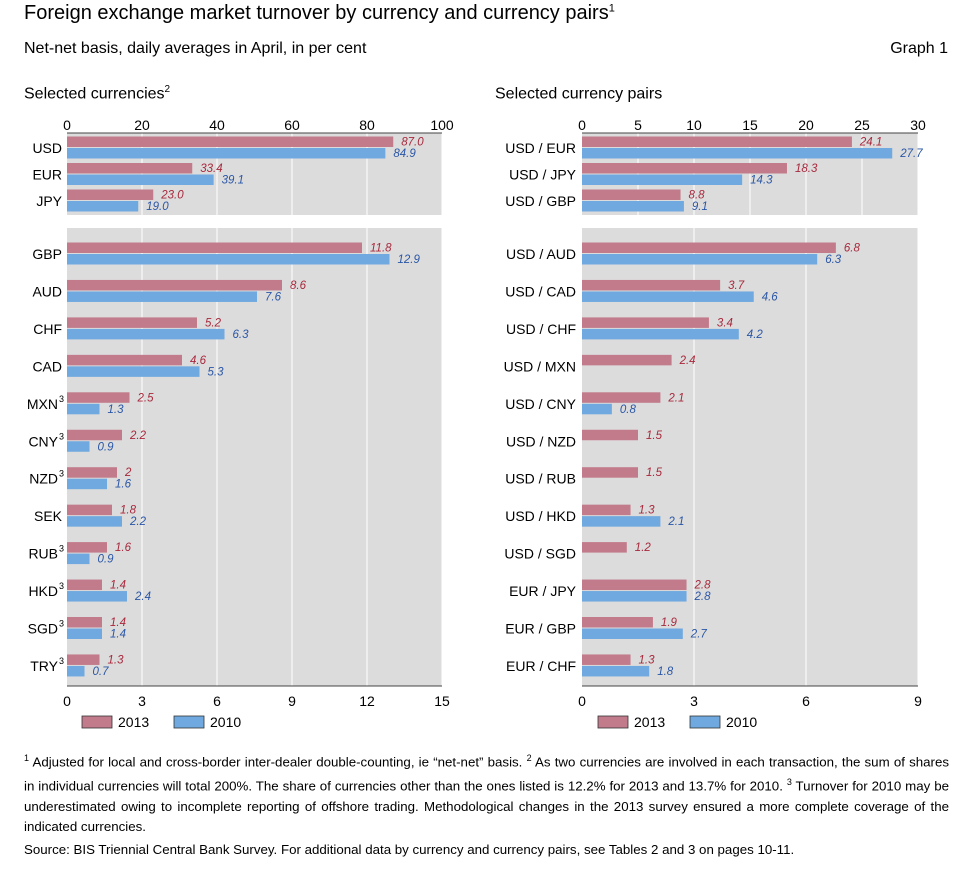  What do you see at coordinates (806, 701) in the screenshot?
I see `panel-1-bottom-tick-label: 6` at bounding box center [806, 701].